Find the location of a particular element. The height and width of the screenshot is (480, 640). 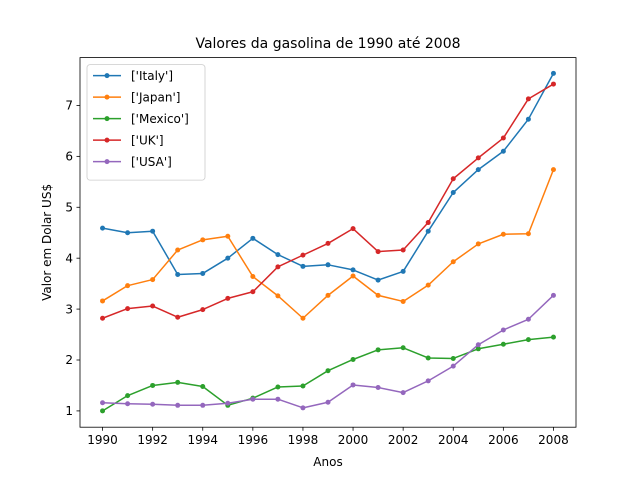

y-tick-label: 6 is located at coordinates (69, 157).